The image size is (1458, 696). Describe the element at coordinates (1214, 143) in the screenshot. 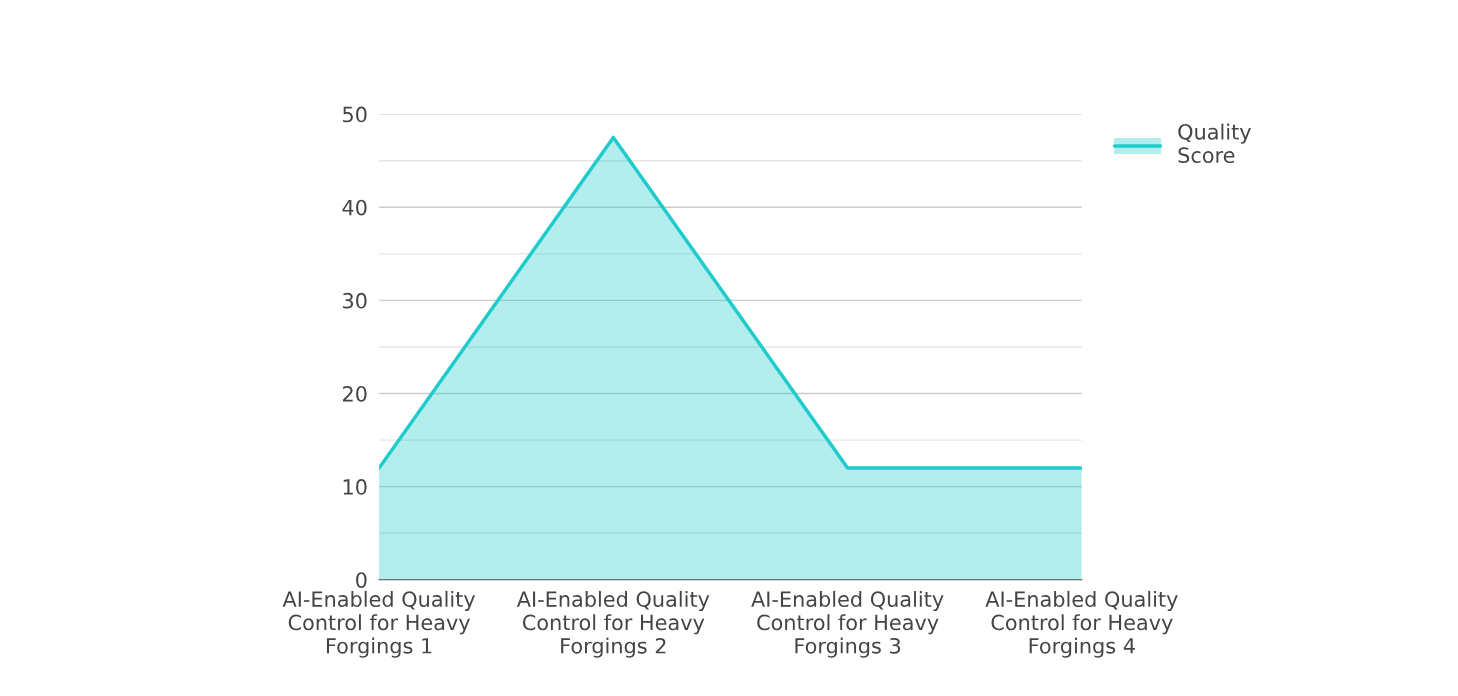

I see `legend-label: Quality Score` at that location.